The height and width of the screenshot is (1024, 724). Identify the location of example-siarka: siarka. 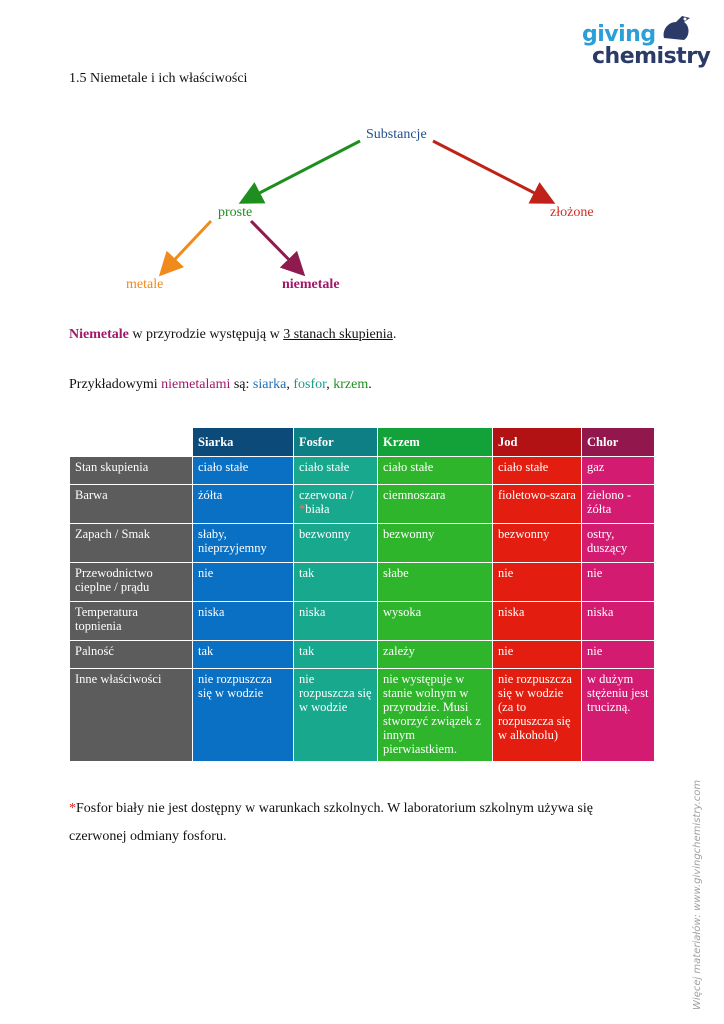
(269, 384).